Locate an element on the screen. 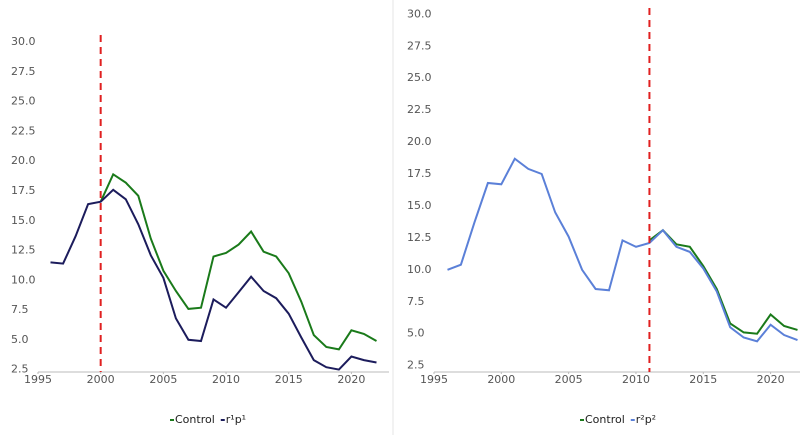 The image size is (804, 435). legend: Control r¹p¹ is located at coordinates (208, 419).